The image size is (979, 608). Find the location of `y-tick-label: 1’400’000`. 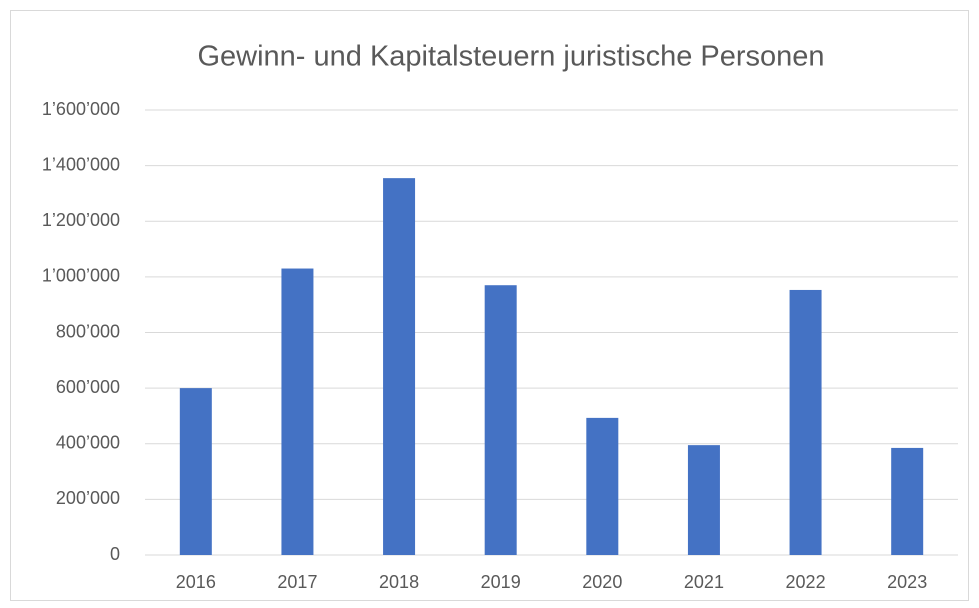

y-tick-label: 1’400’000 is located at coordinates (81, 164).